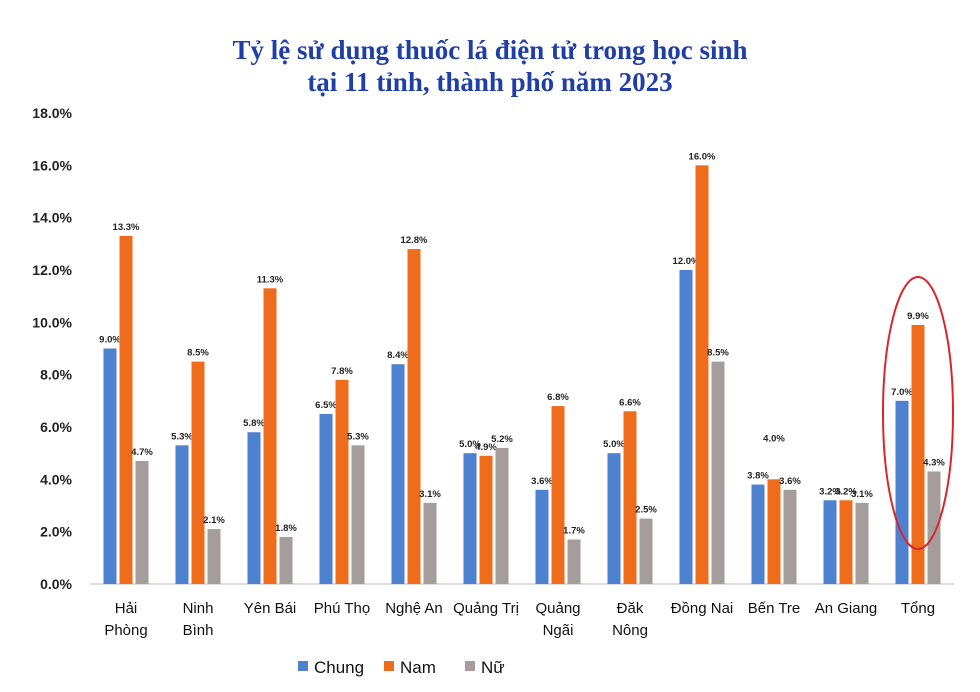 Image resolution: width=980 pixels, height=692 pixels. I want to click on y-tick-label: 10.0%, so click(52, 322).